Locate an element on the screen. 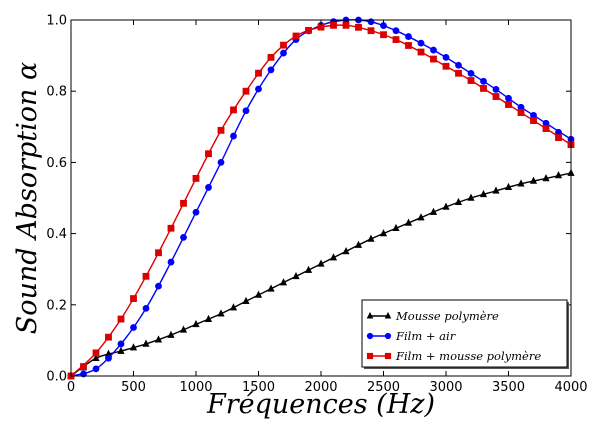 This screenshot has width=602, height=421. legend-entry: Mousse polymère is located at coordinates (432, 316).